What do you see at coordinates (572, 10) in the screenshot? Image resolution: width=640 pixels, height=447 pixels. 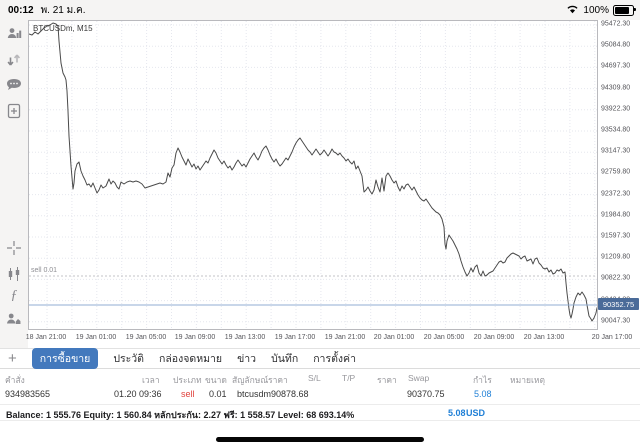 I see `wifi-icon` at bounding box center [572, 10].